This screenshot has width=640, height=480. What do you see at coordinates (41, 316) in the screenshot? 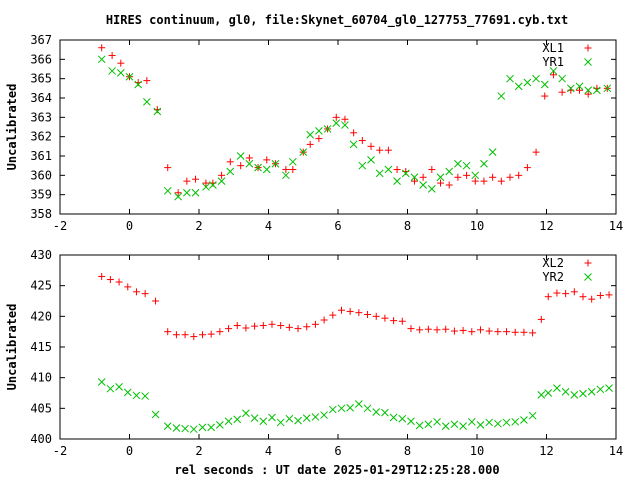
I see `y-tick-label: 420` at bounding box center [41, 316].